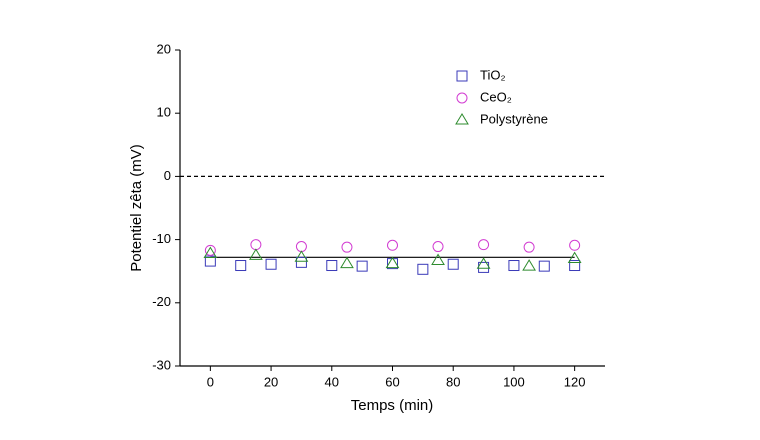 The image size is (760, 440). Describe the element at coordinates (496, 96) in the screenshot. I see `legend-label: CeO₂` at that location.